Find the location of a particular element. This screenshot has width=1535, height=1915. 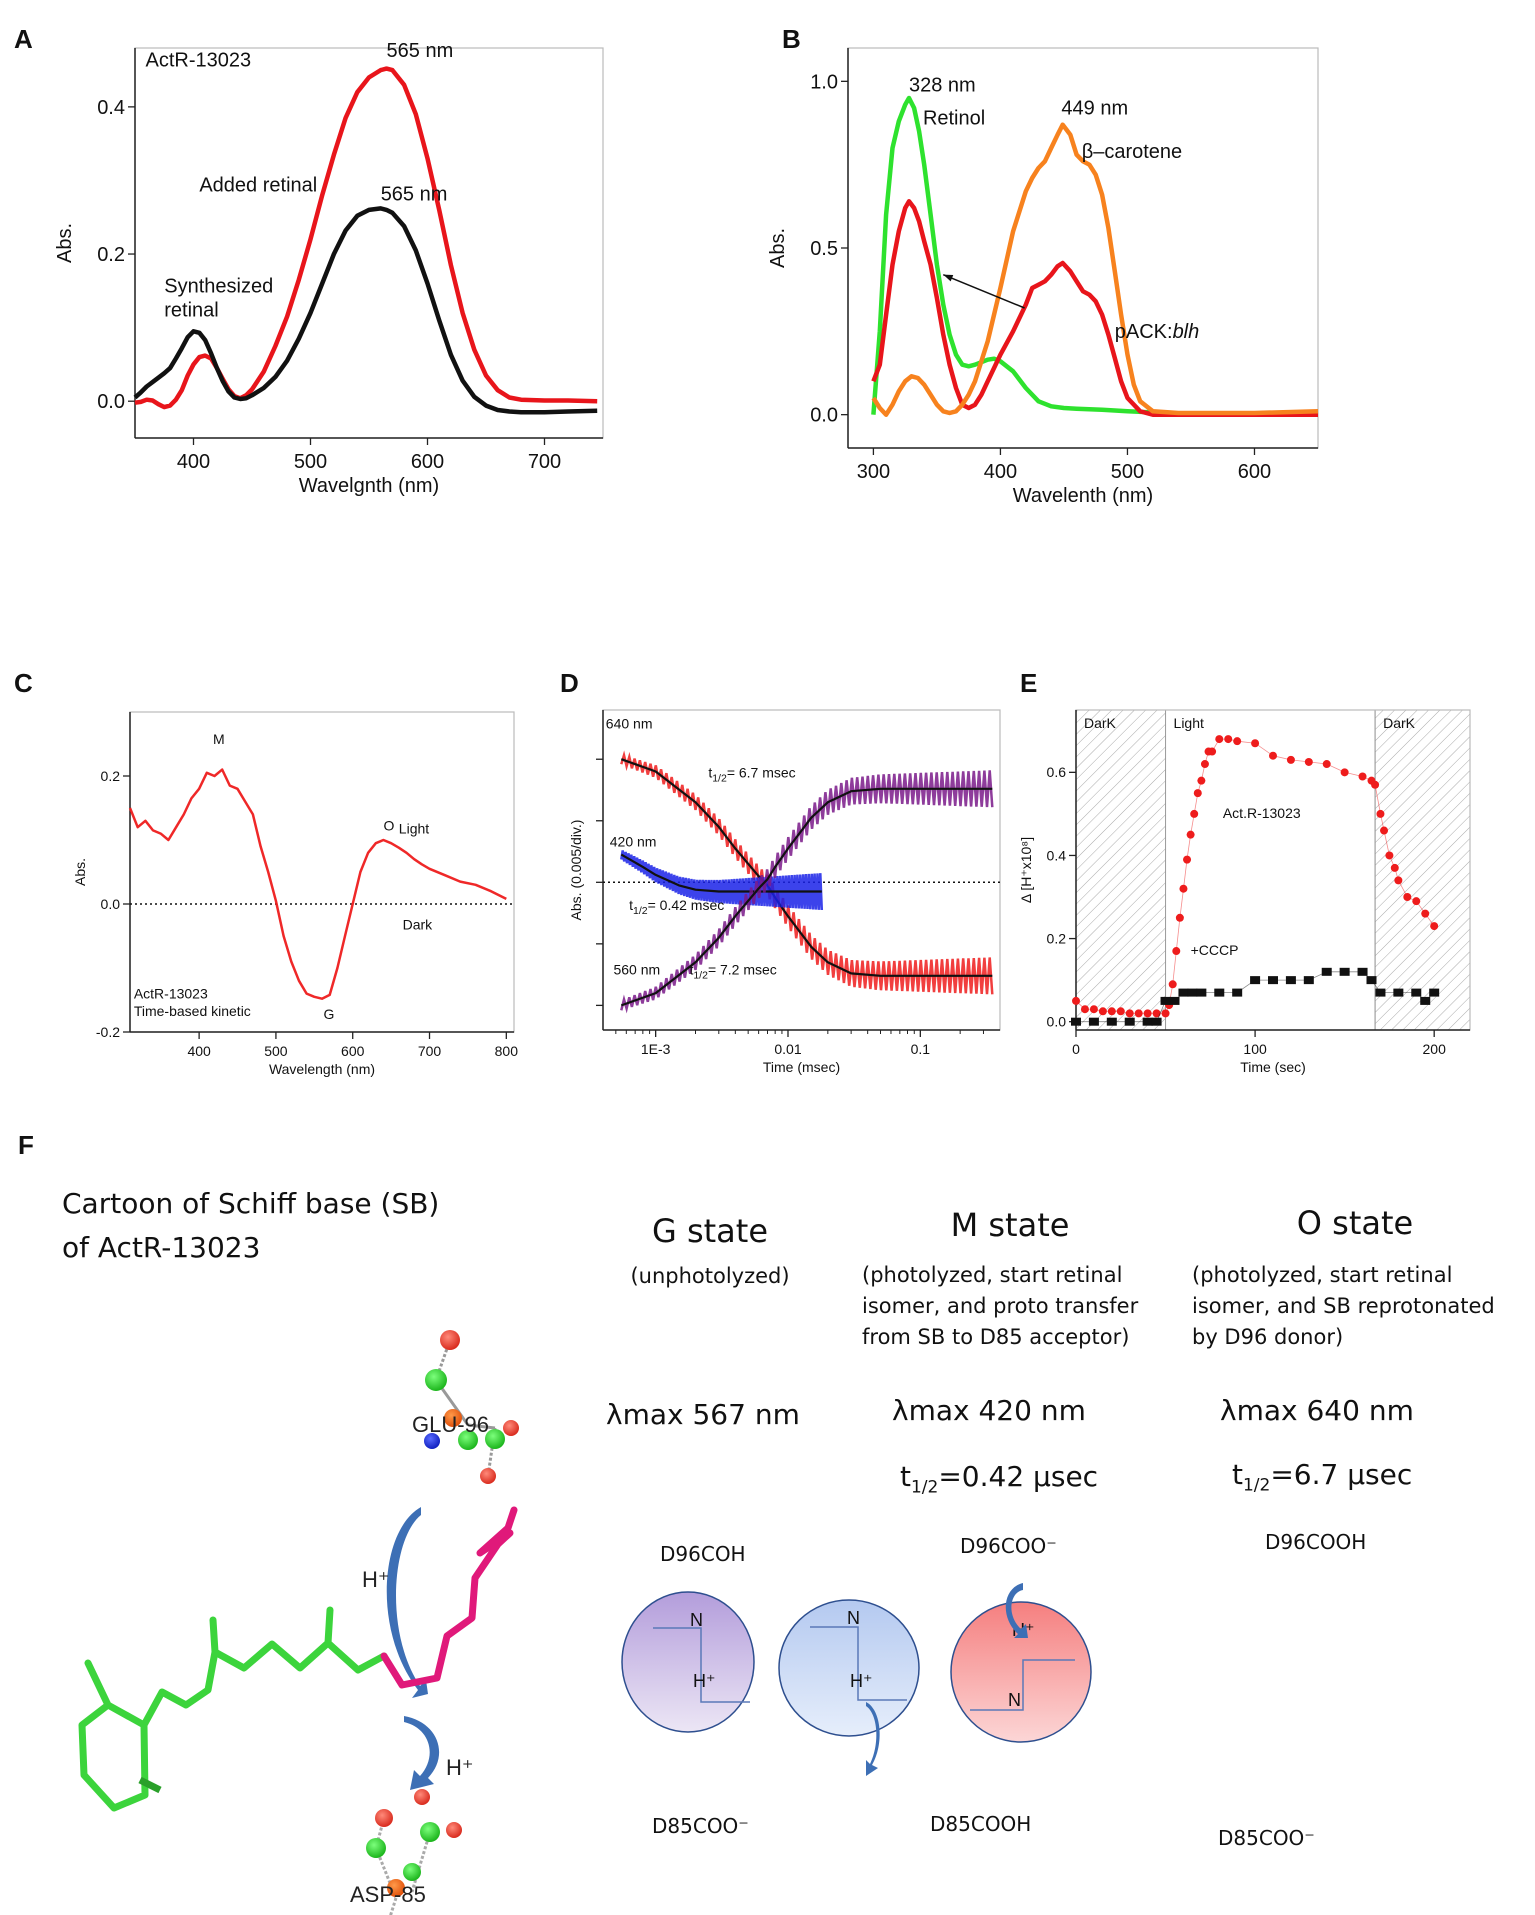

proton-label-top: H⁺ is located at coordinates (376, 1579).